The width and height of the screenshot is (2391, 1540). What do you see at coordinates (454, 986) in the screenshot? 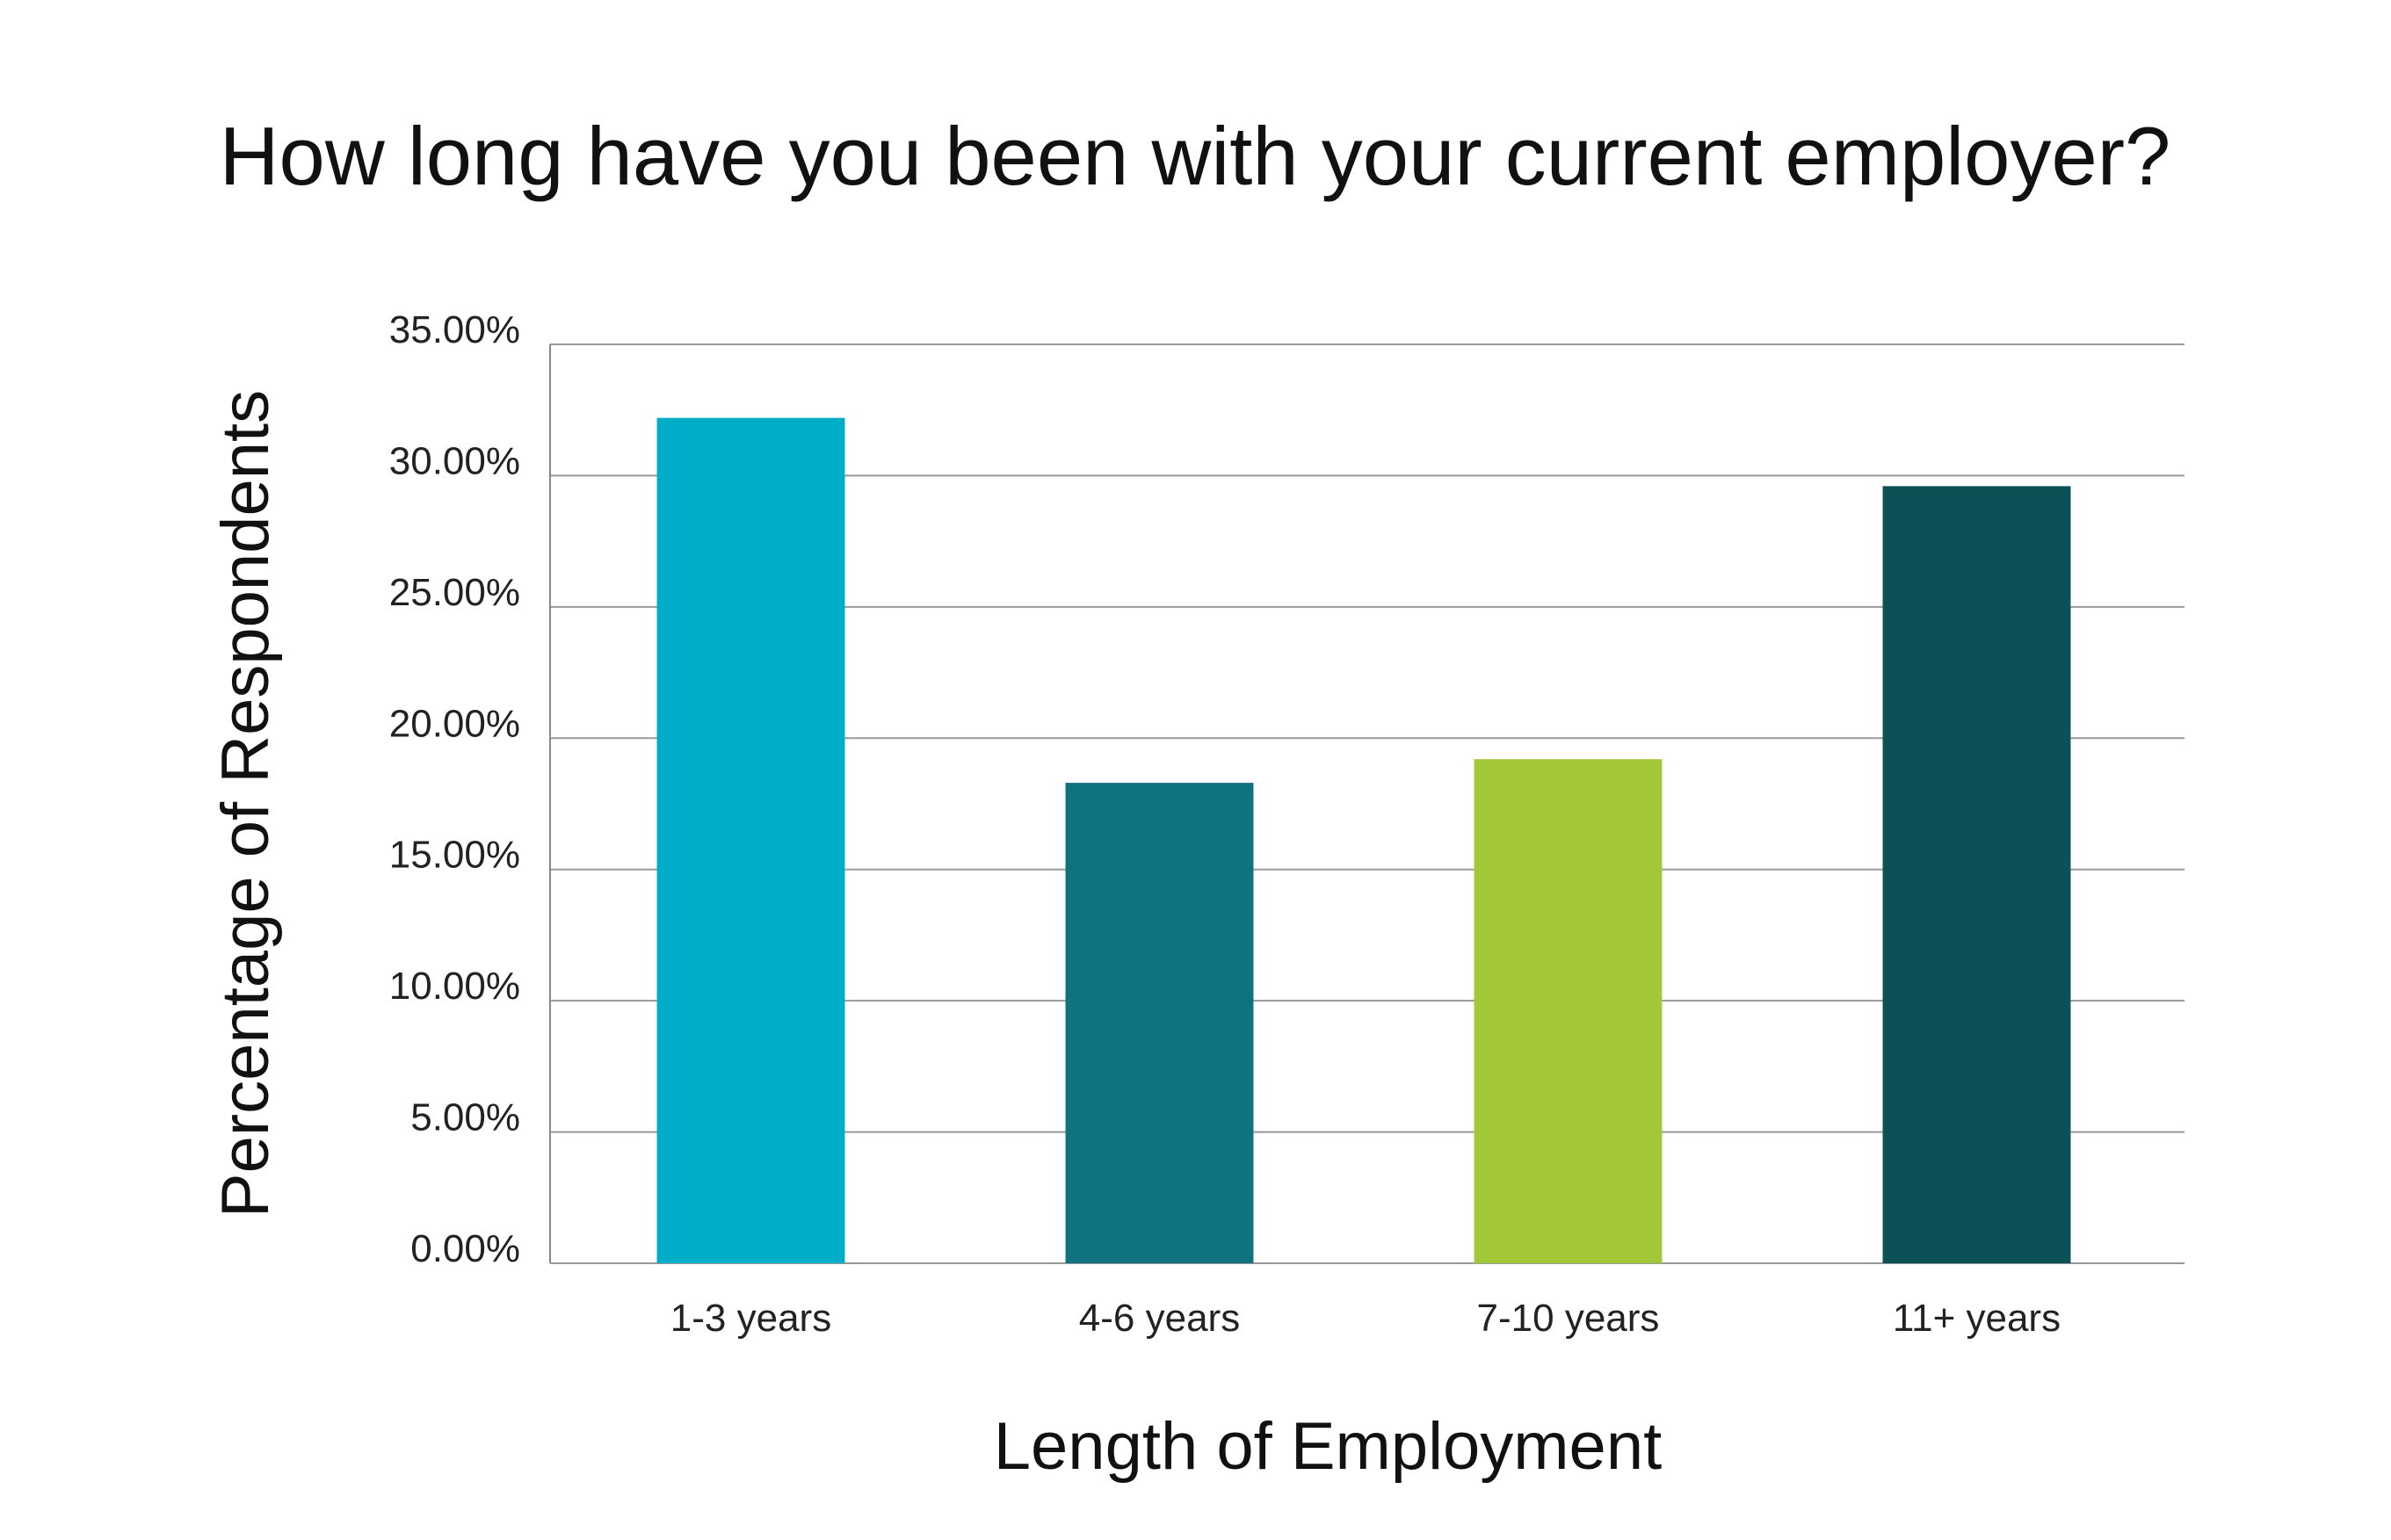
I see `y-tick-label: 10.00%` at bounding box center [454, 986].